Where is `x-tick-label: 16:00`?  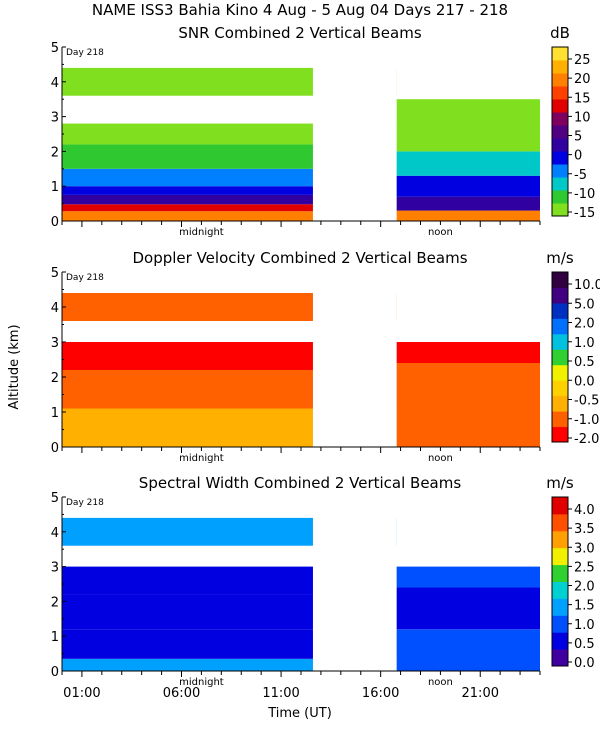 x-tick-label: 16:00 is located at coordinates (380, 693).